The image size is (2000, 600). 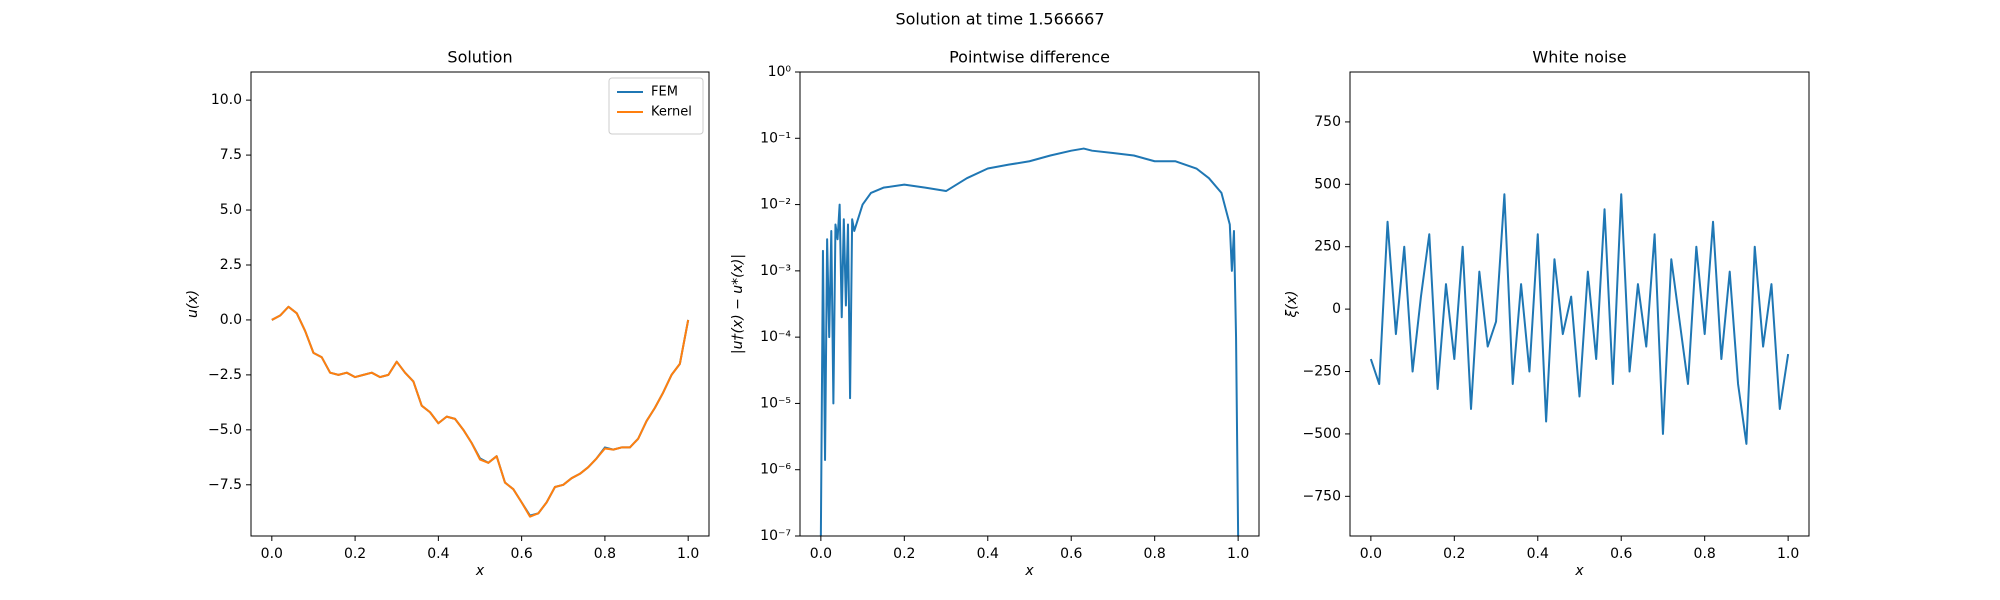 I want to click on y-tick-label: 10⁻¹, so click(x=775, y=138).